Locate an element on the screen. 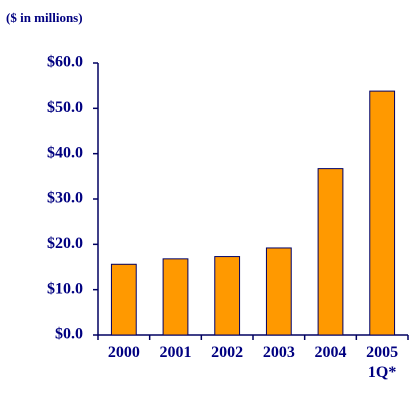 This screenshot has height=419, width=419. x-tick-label: 2005 1Q* is located at coordinates (382, 362).